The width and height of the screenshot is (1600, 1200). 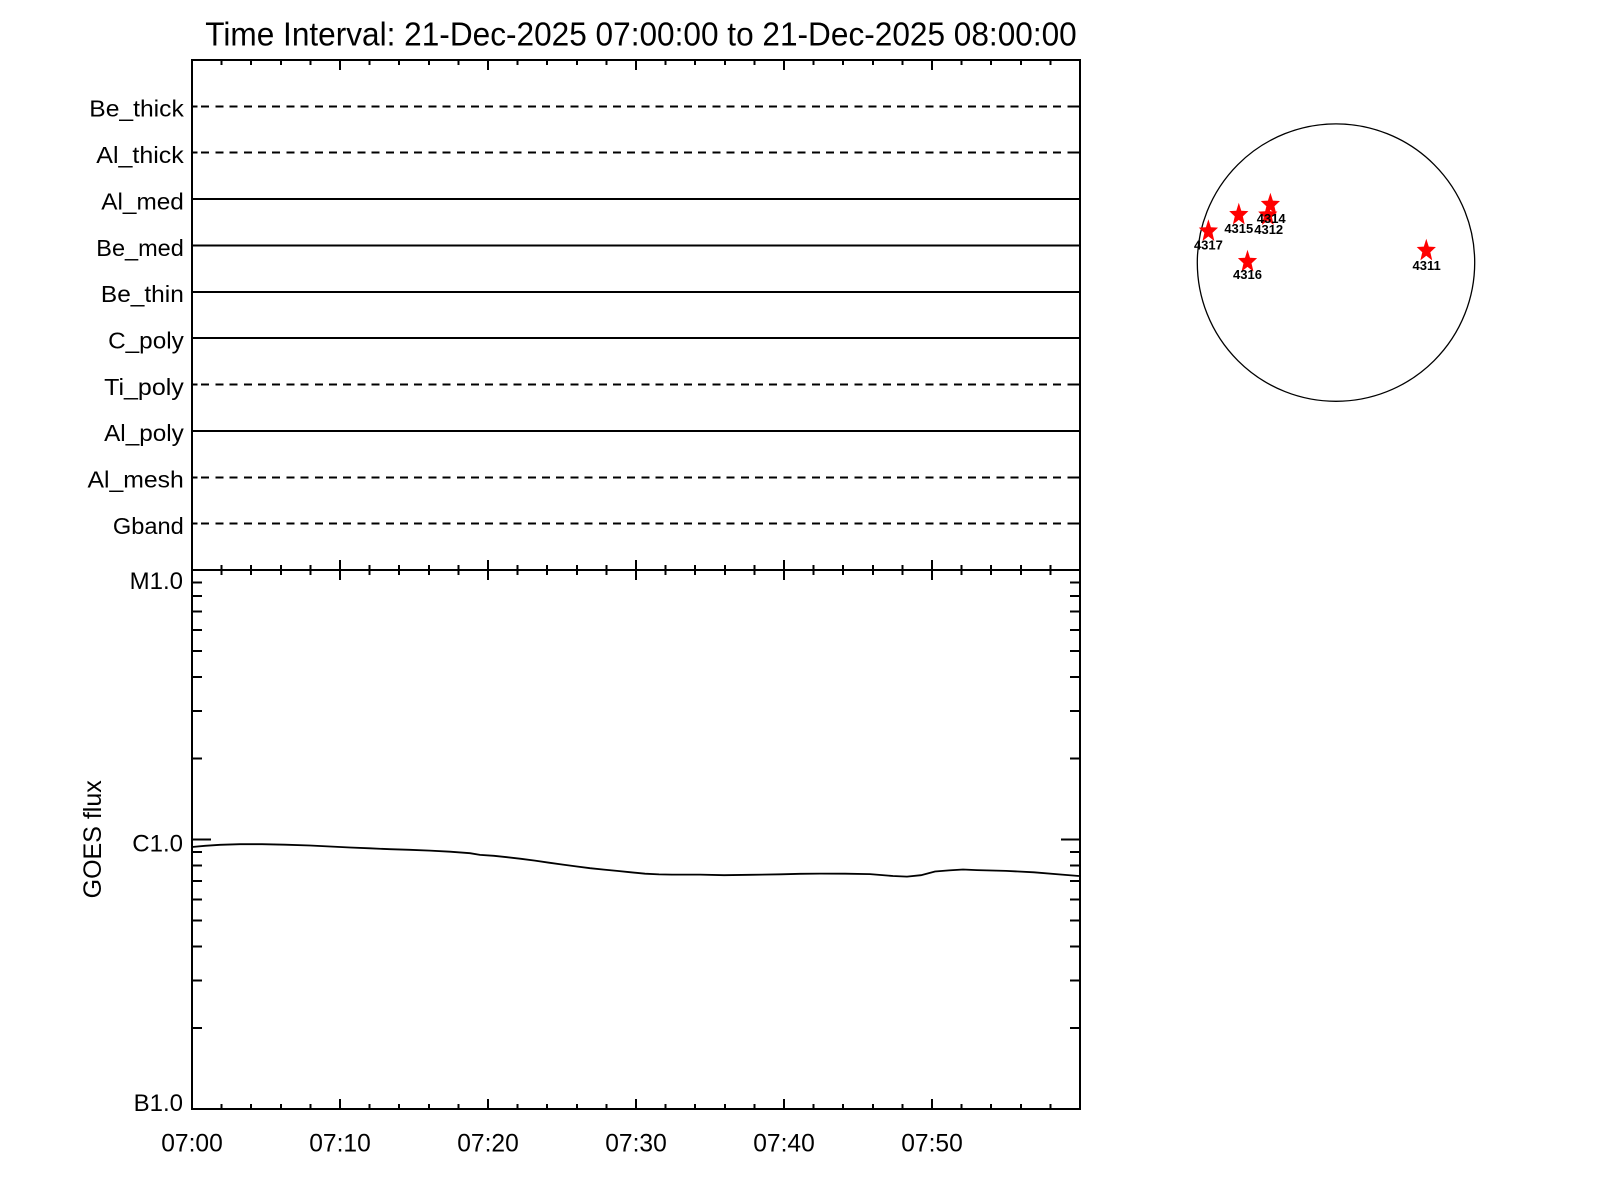 I want to click on svg-text: 4316, so click(x=1247, y=274).